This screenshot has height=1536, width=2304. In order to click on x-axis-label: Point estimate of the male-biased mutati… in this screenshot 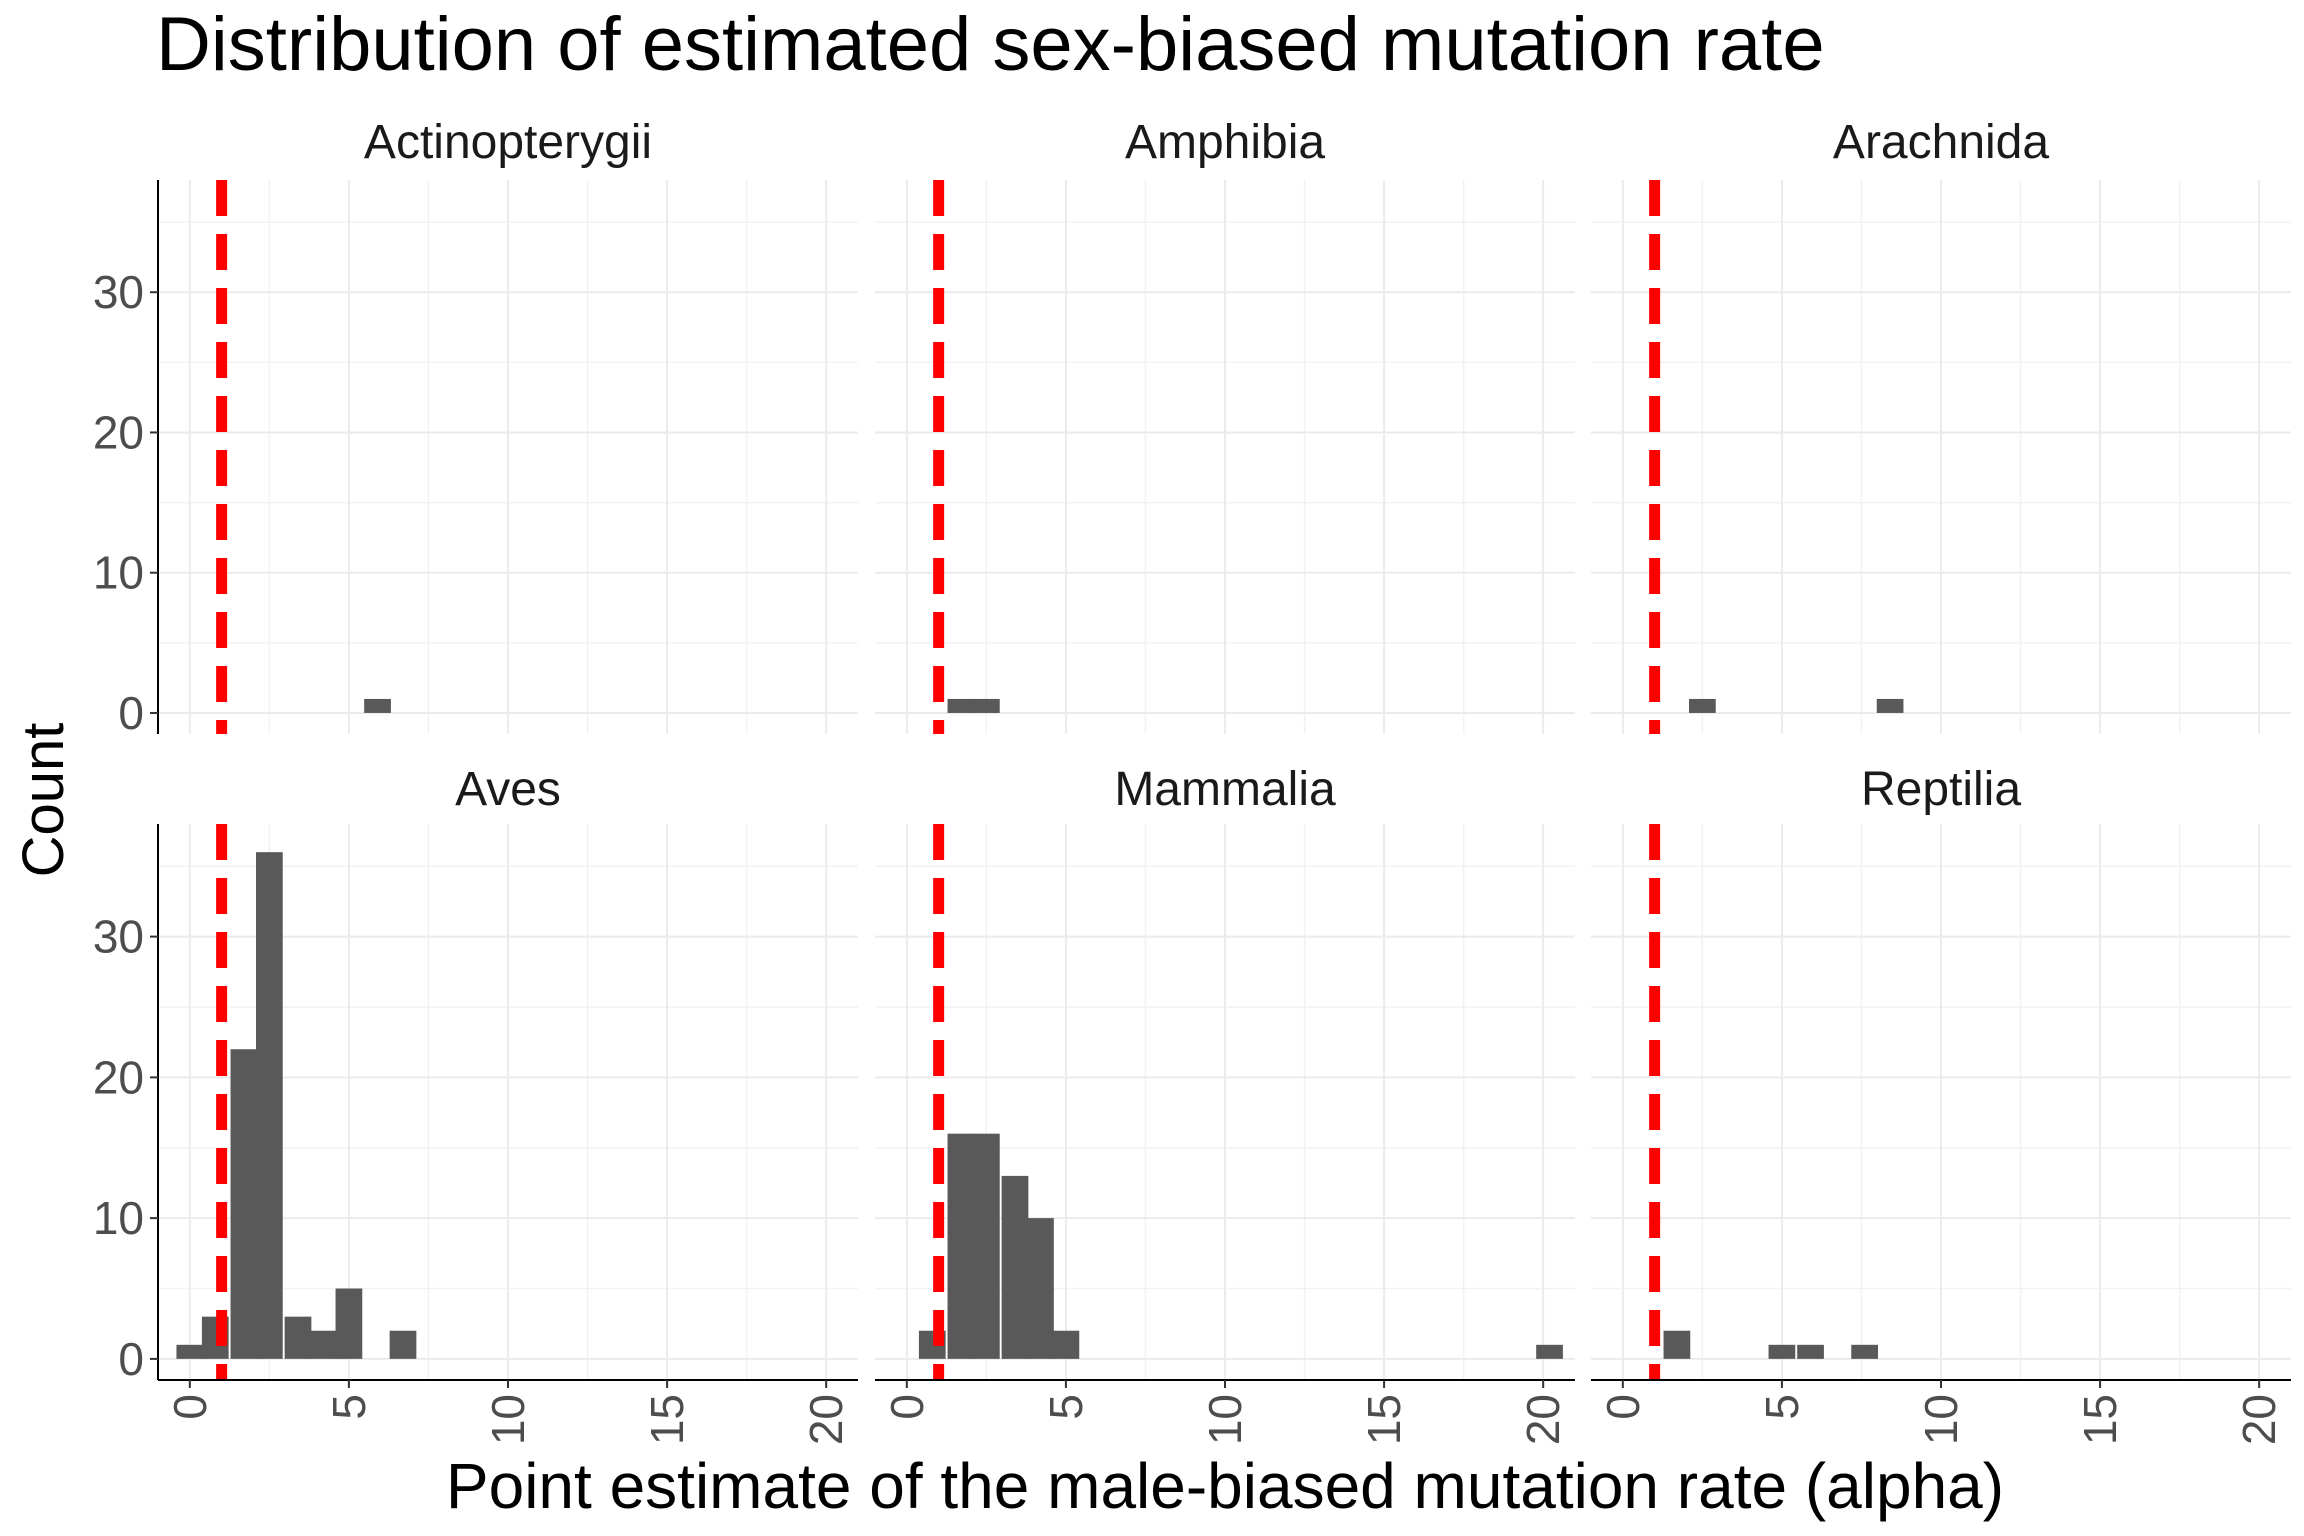, I will do `click(1225, 1486)`.